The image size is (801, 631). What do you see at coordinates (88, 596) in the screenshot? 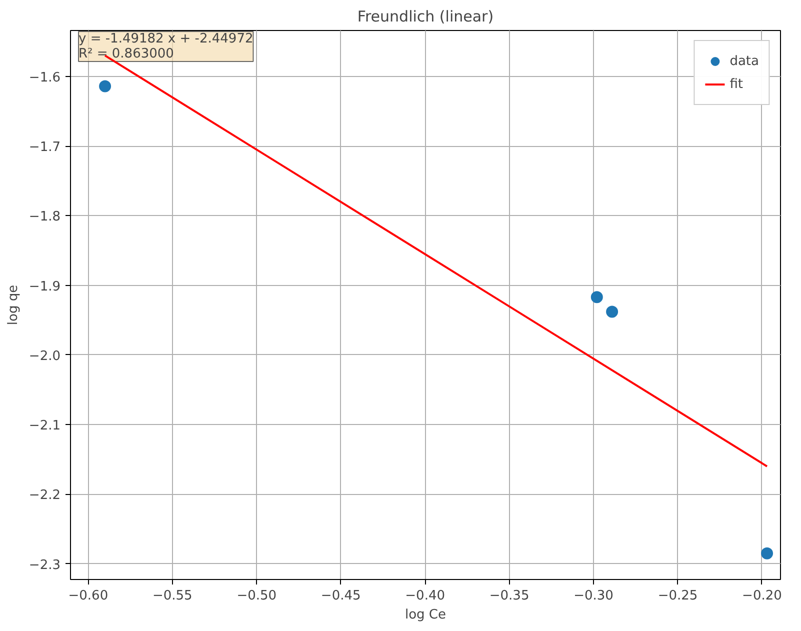
I see `x-tick-label: −0.60` at bounding box center [88, 596].